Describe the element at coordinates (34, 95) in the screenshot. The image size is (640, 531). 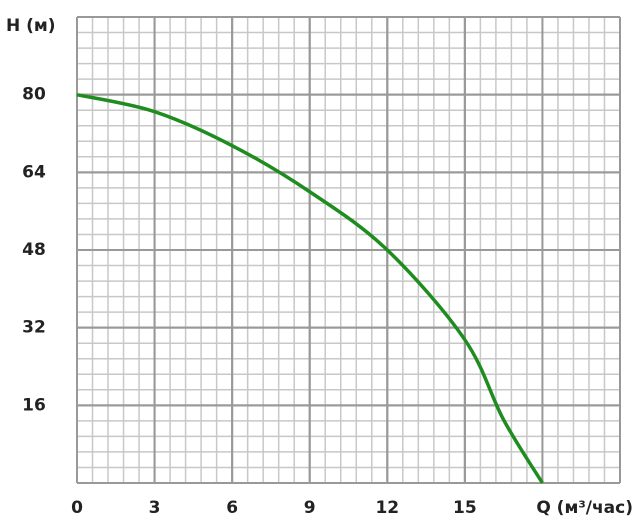
I see `y-tick-label: 80` at that location.